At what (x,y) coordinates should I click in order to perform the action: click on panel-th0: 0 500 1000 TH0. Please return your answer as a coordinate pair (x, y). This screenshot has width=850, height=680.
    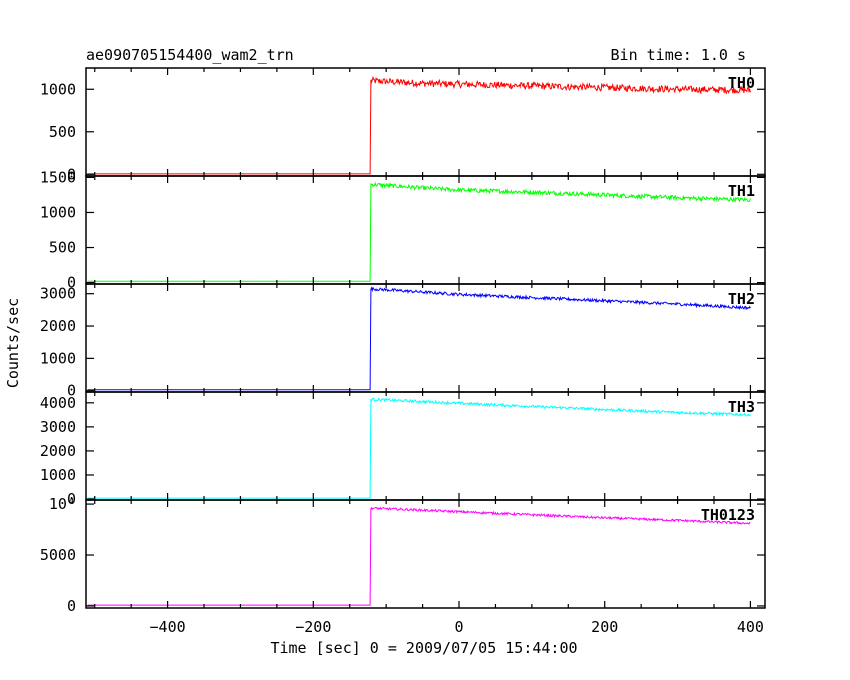
    Looking at the image, I should click on (403, 125).